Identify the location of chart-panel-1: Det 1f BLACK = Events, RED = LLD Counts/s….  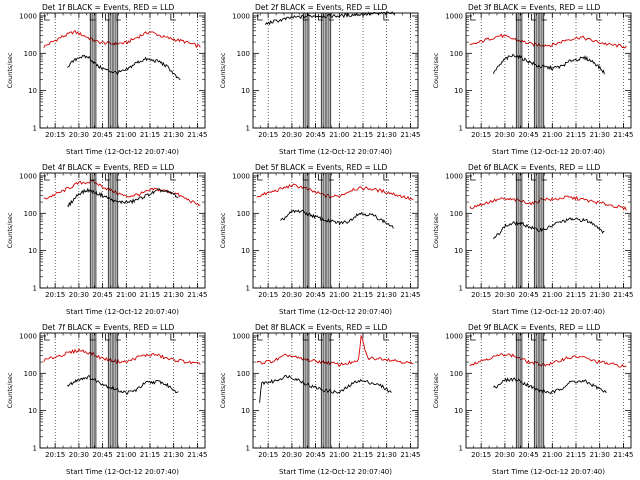
(107, 79).